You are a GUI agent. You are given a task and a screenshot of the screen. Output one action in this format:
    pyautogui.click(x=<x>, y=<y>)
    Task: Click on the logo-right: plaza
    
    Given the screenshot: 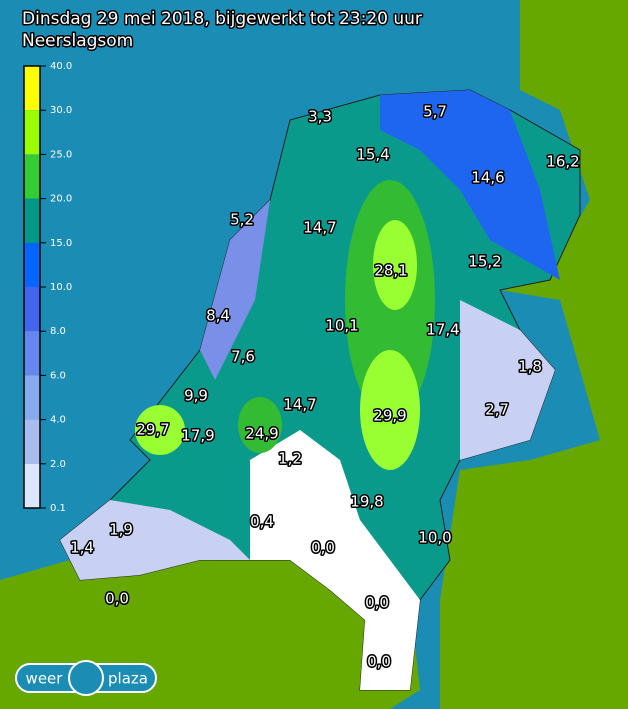 What is the action you would take?
    pyautogui.click(x=128, y=679)
    